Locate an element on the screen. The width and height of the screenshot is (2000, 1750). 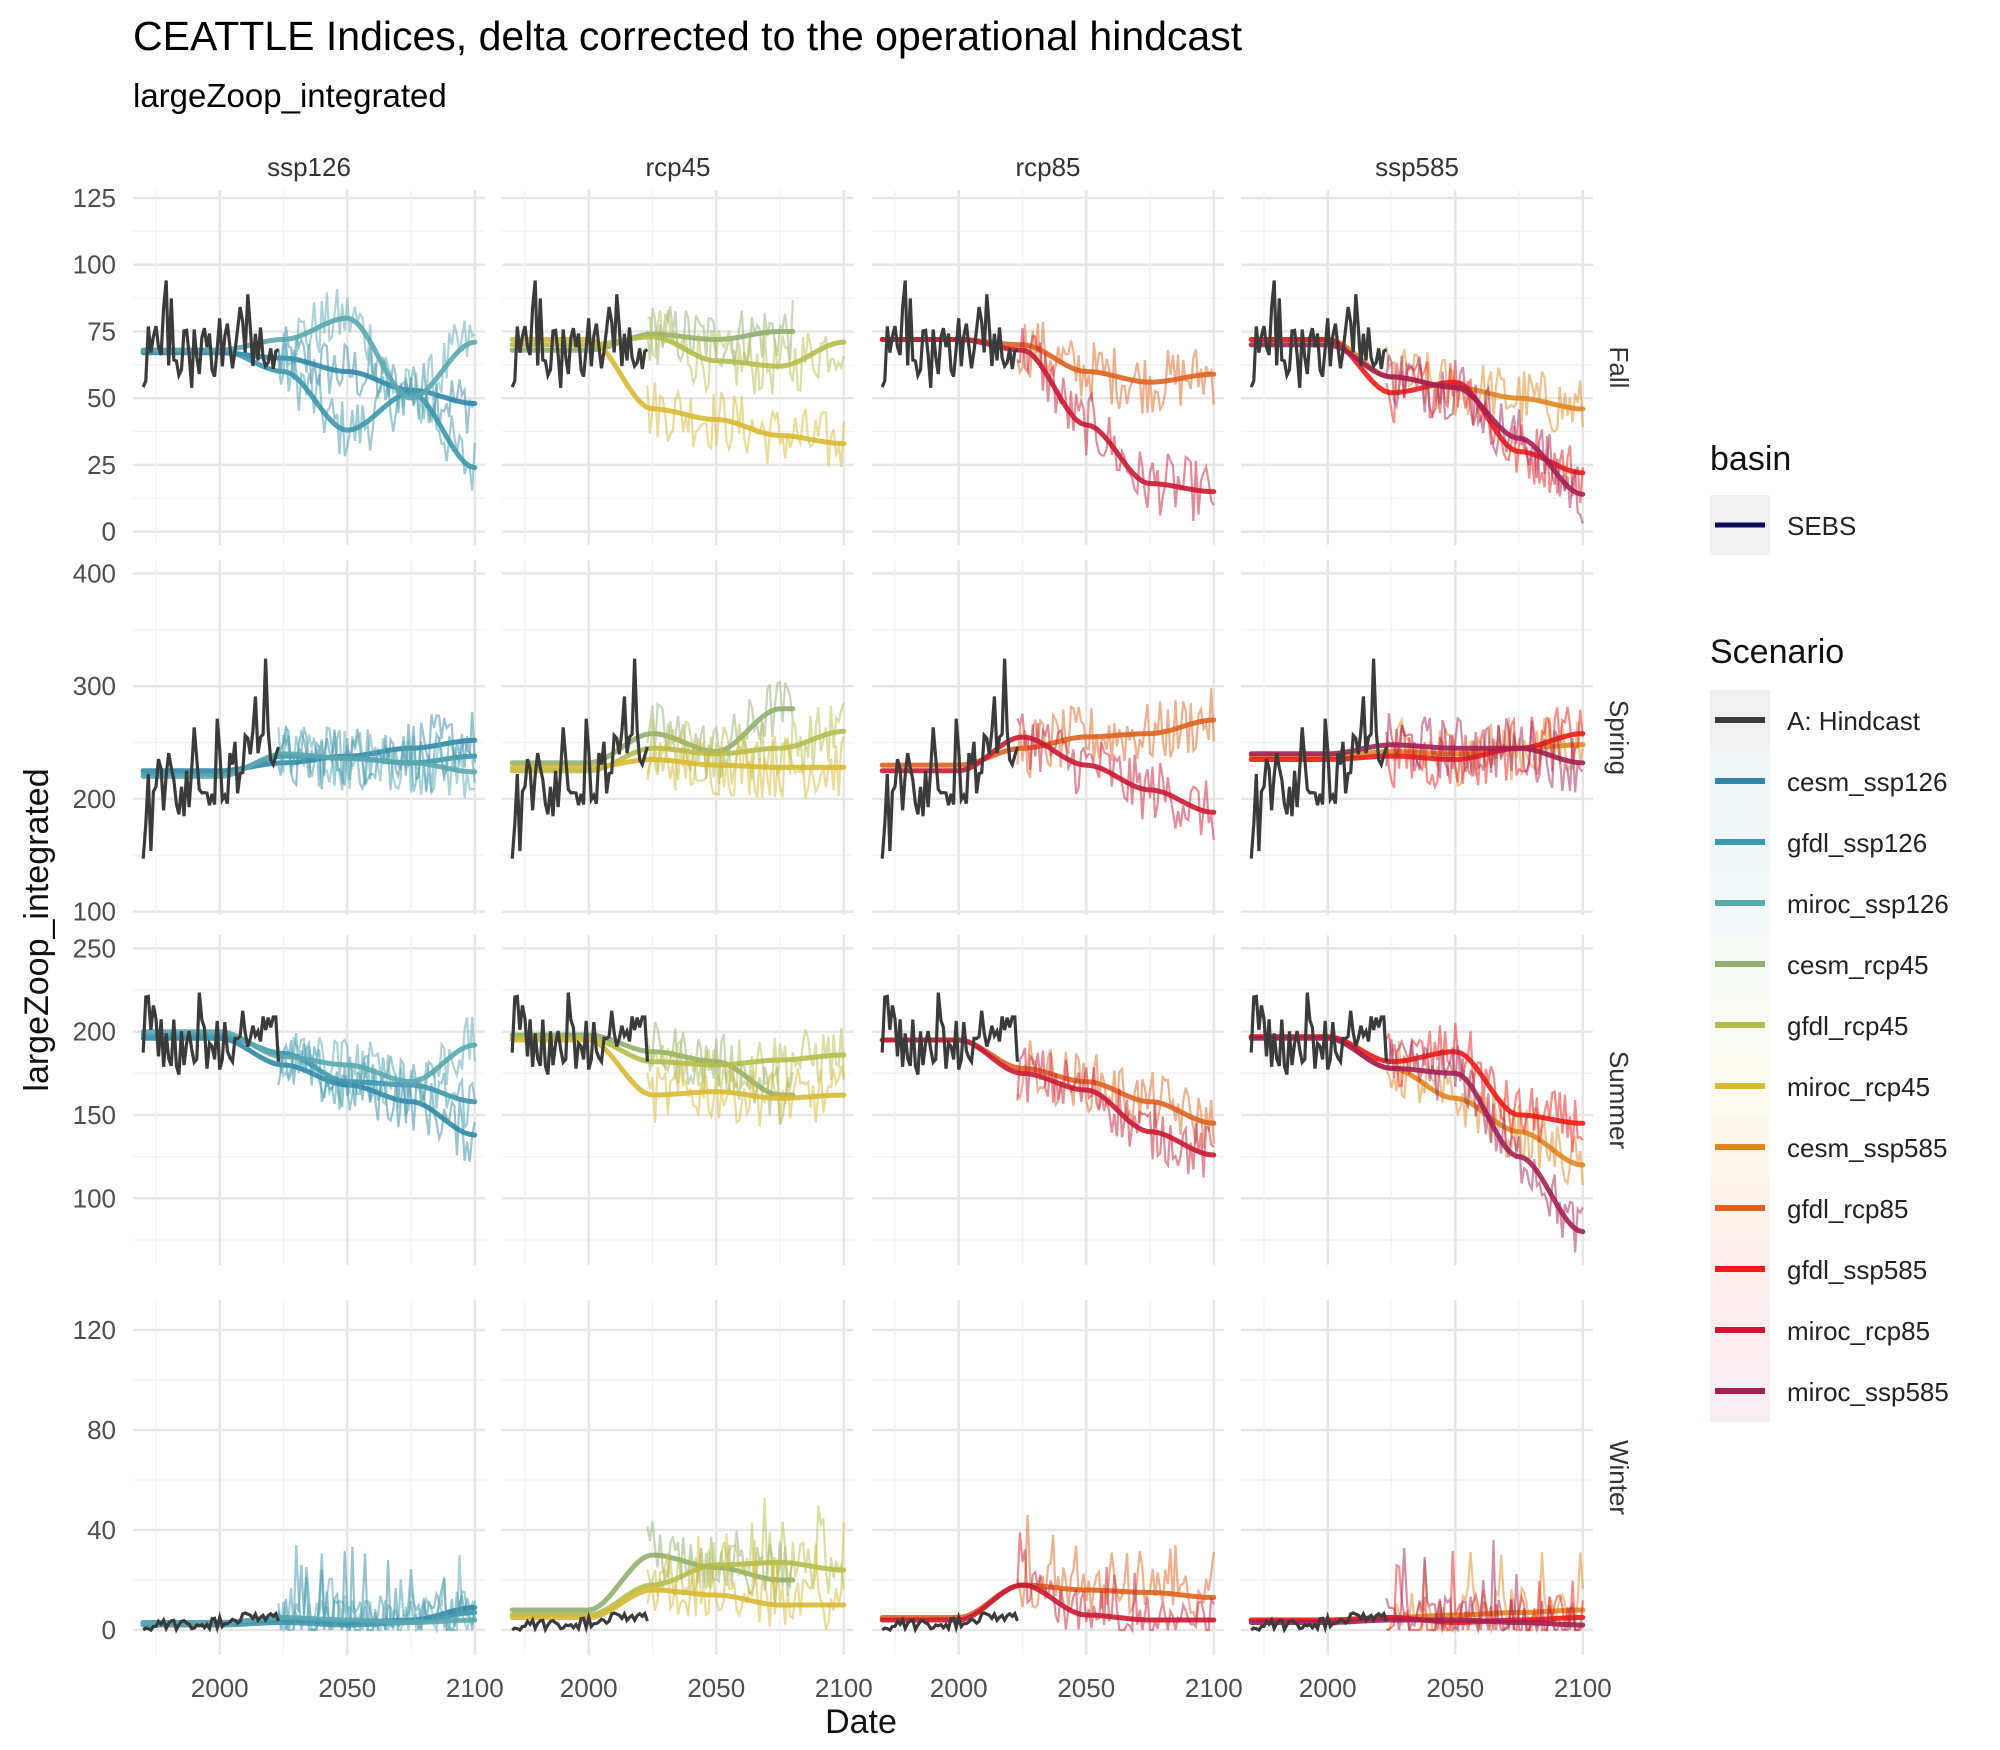
scenario-legend-label: gfdl_rcp45 is located at coordinates (1847, 1026).